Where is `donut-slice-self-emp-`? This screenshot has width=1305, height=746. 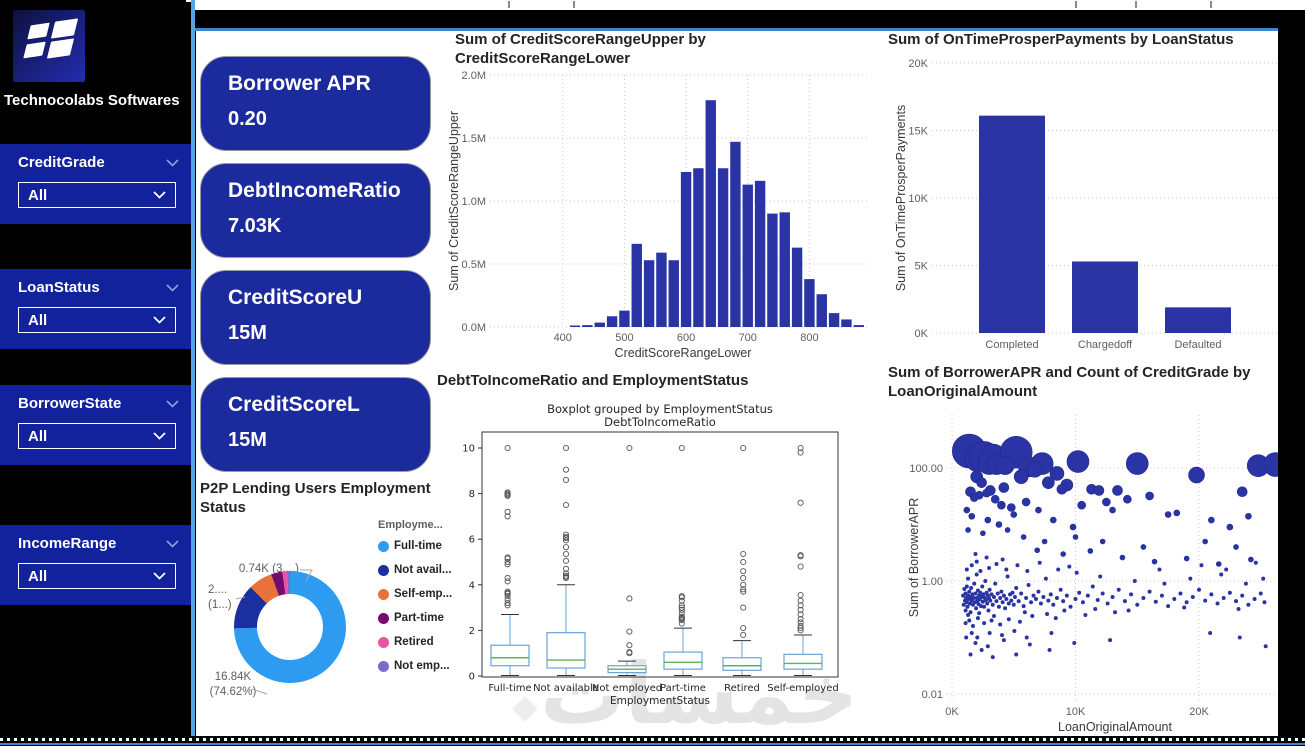
donut-slice-self-emp- is located at coordinates (264, 589).